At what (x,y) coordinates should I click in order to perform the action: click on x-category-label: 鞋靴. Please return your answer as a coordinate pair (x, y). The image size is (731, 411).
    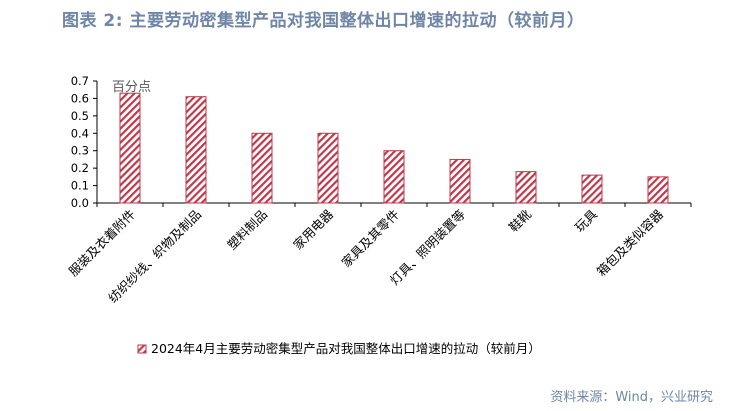
    Looking at the image, I should click on (520, 220).